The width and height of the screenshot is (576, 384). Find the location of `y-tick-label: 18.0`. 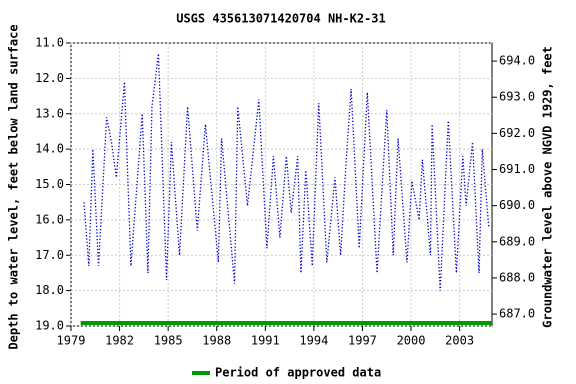

y-tick-label: 18.0 is located at coordinates (49, 290).